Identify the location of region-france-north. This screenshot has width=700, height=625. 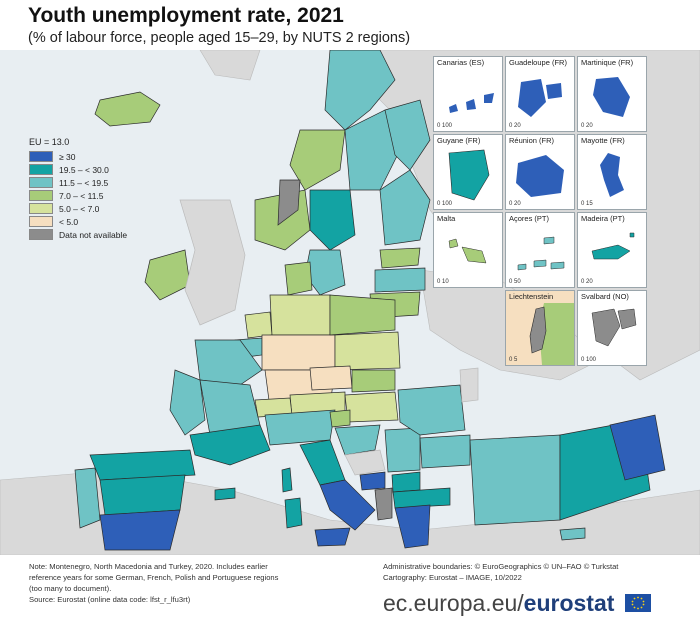
(228, 362).